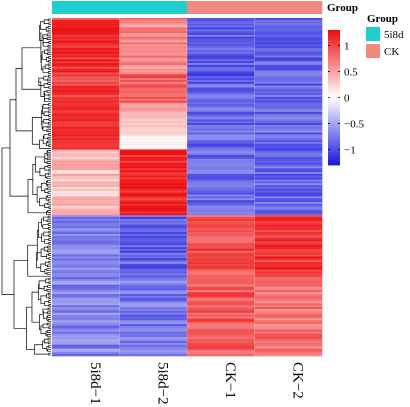  Describe the element at coordinates (288, 7) in the screenshot. I see `annotation-cell` at that location.